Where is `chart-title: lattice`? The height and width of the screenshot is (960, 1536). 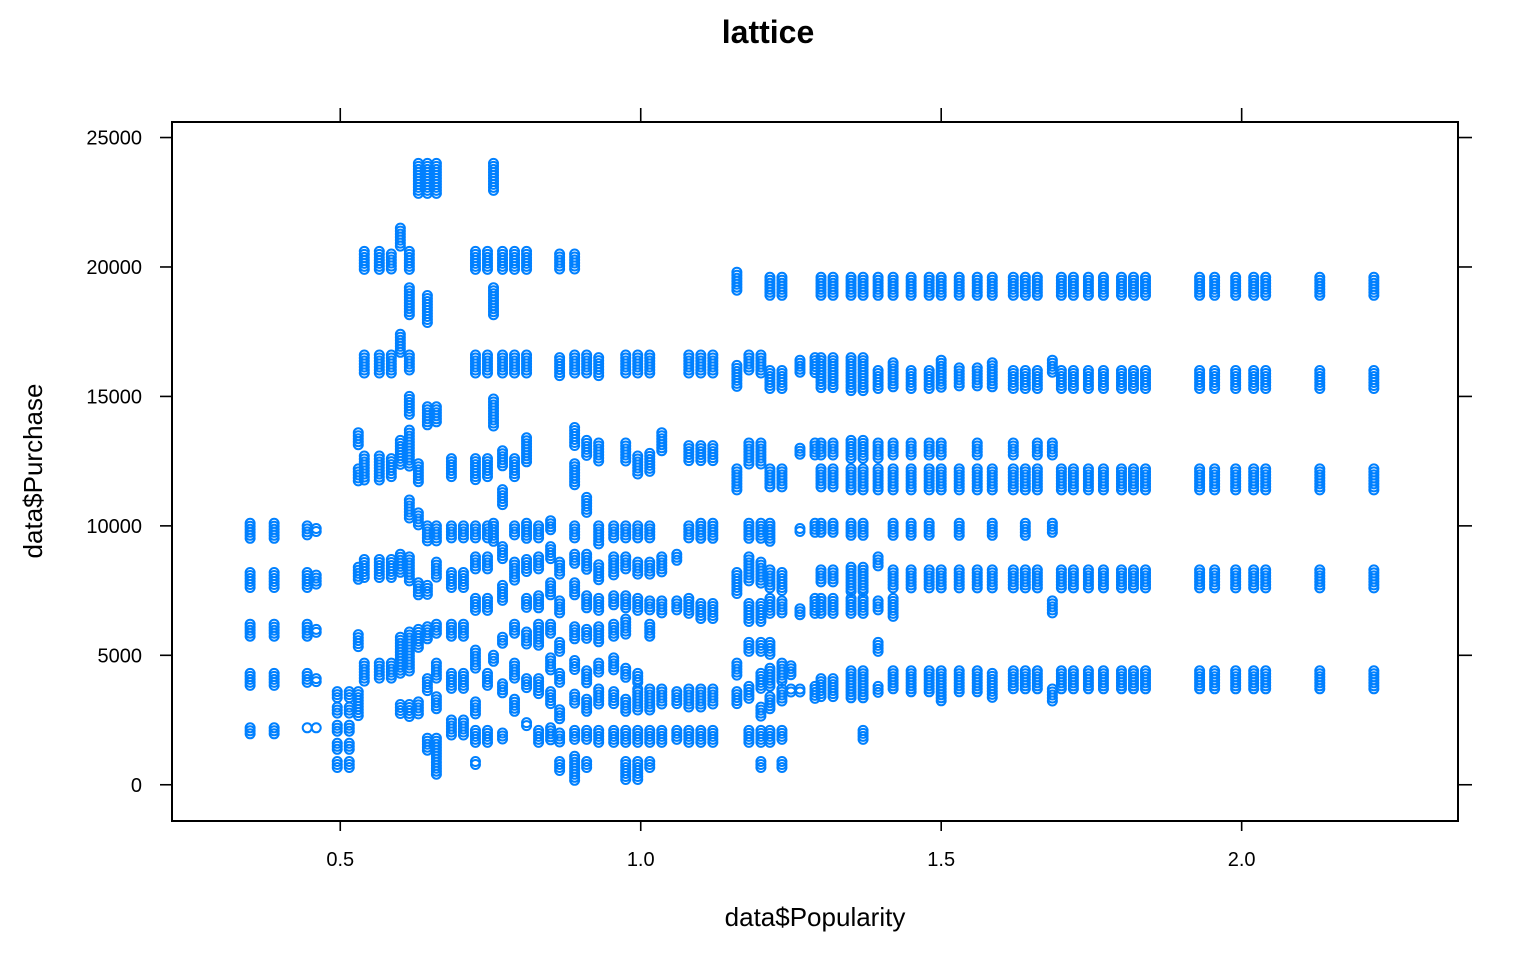 chart-title: lattice is located at coordinates (768, 32).